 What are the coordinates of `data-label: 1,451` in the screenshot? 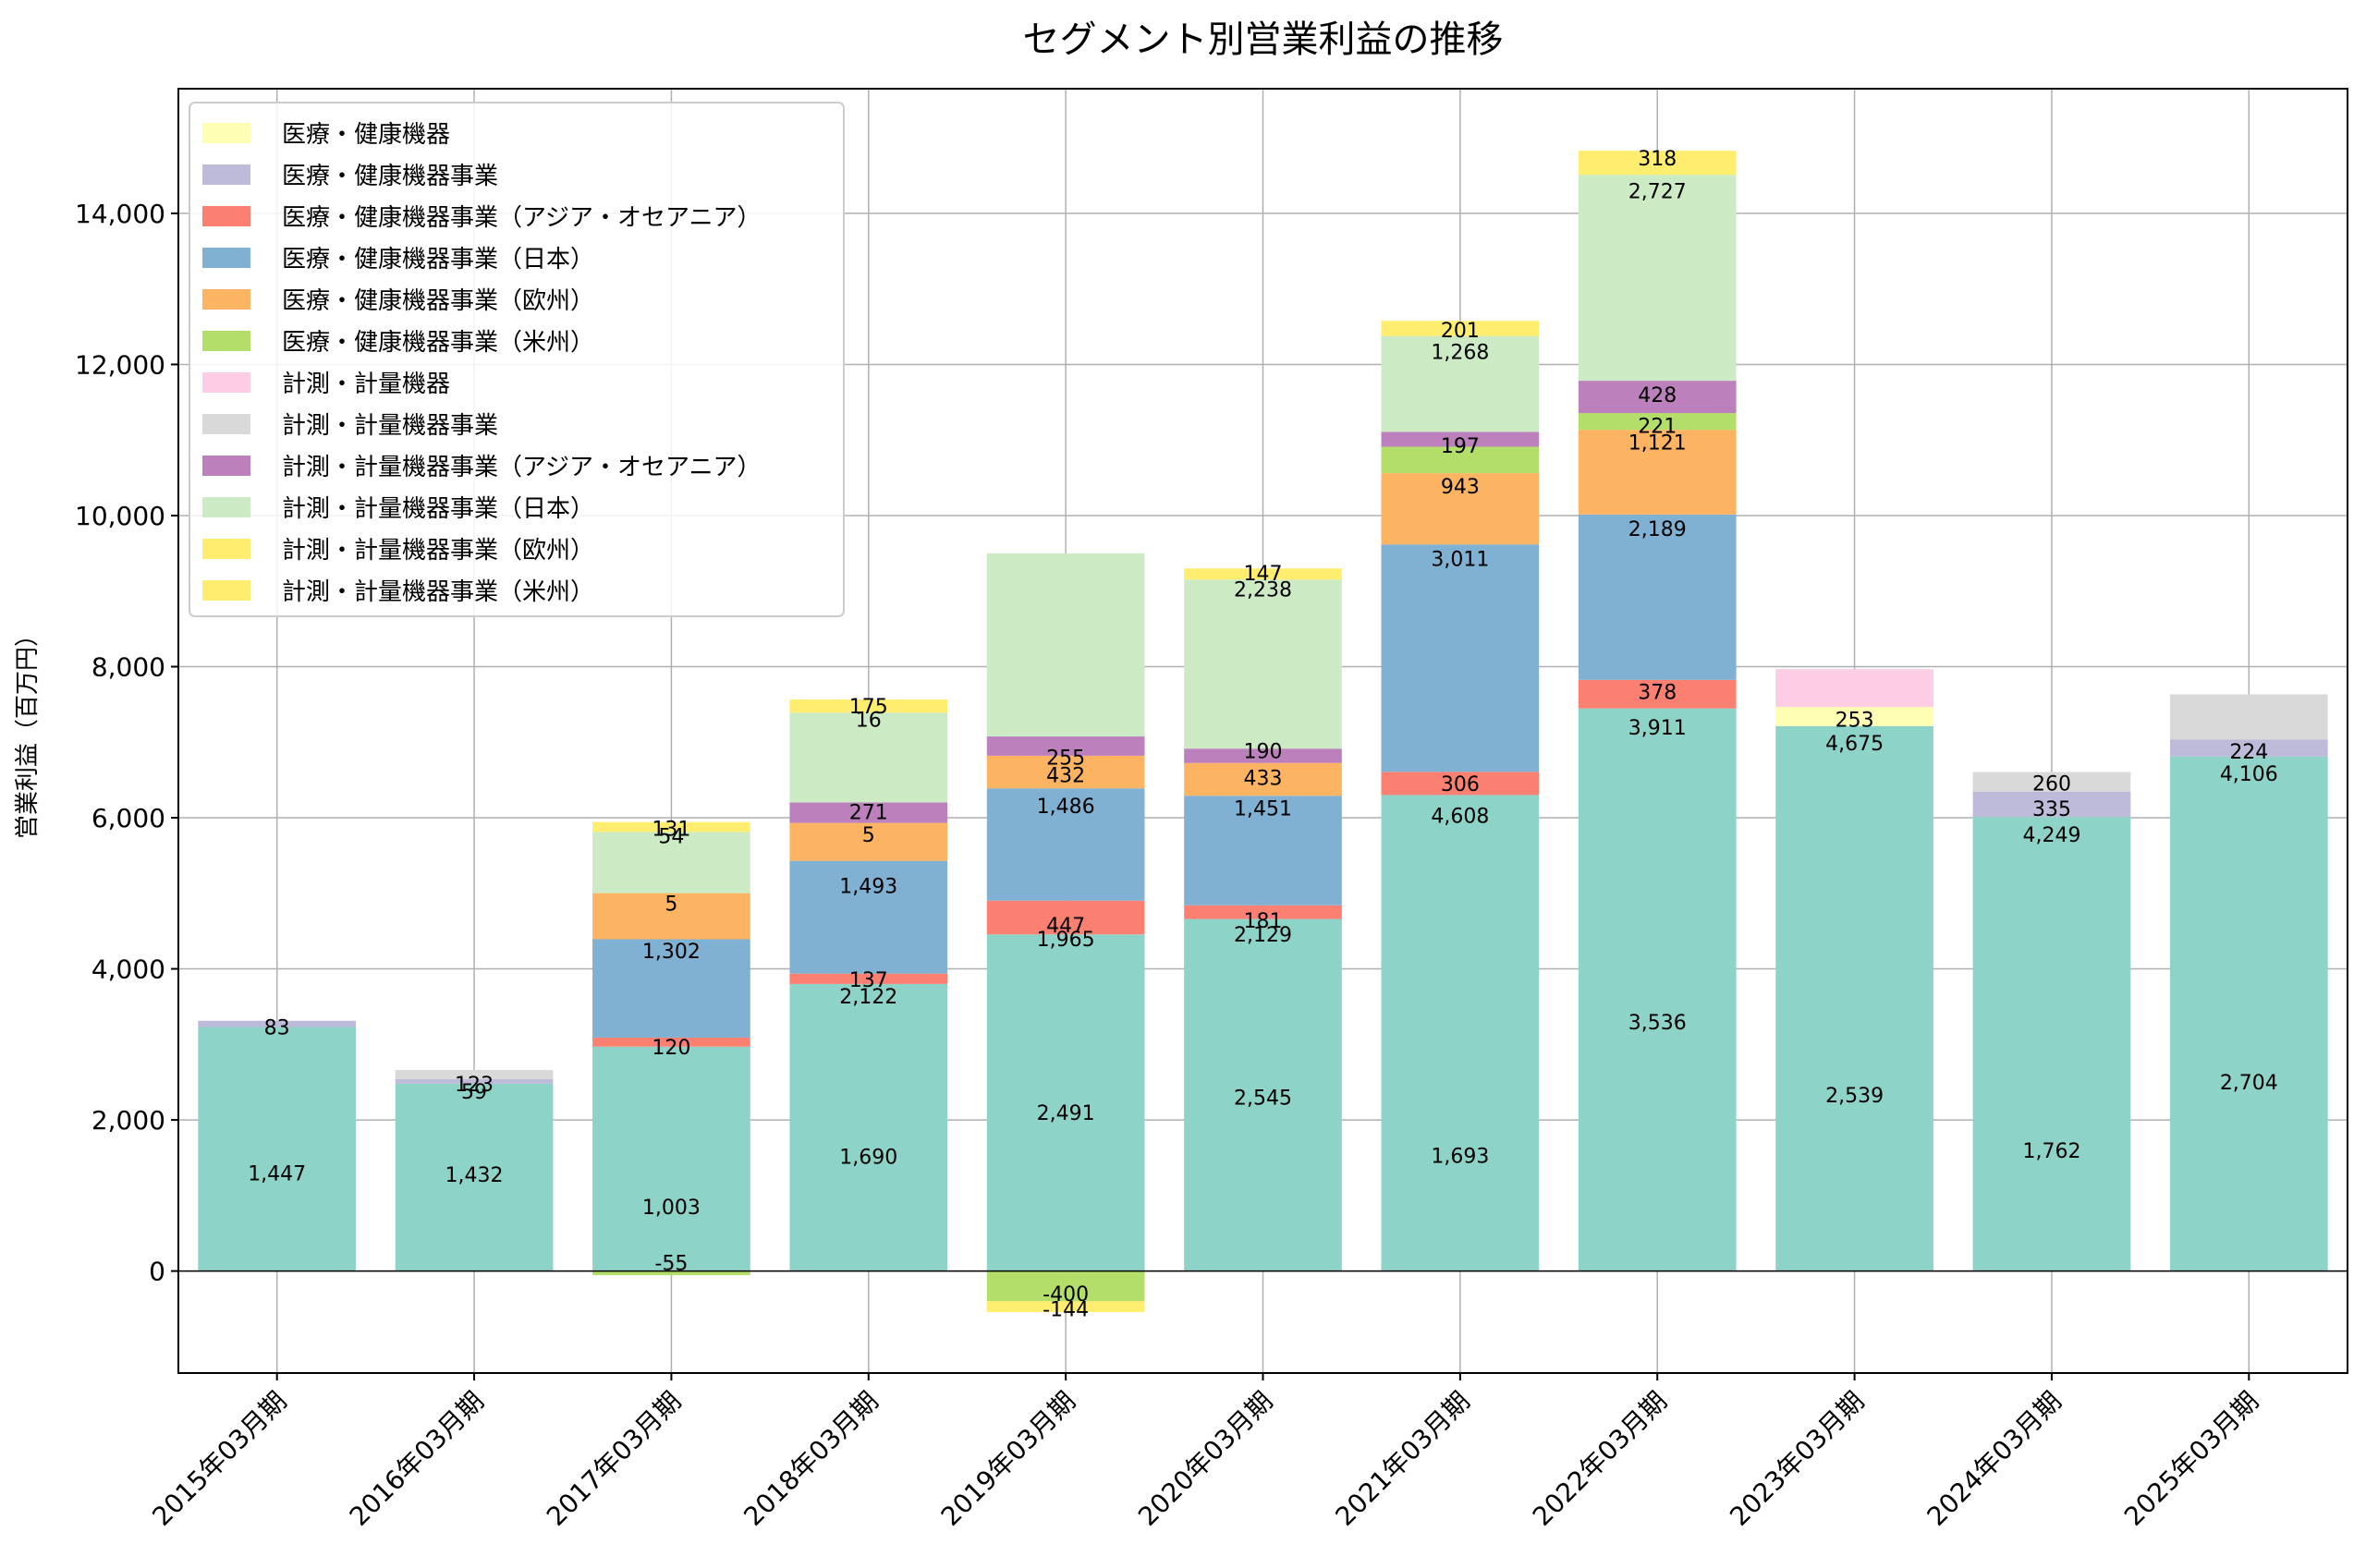 It's located at (1263, 808).